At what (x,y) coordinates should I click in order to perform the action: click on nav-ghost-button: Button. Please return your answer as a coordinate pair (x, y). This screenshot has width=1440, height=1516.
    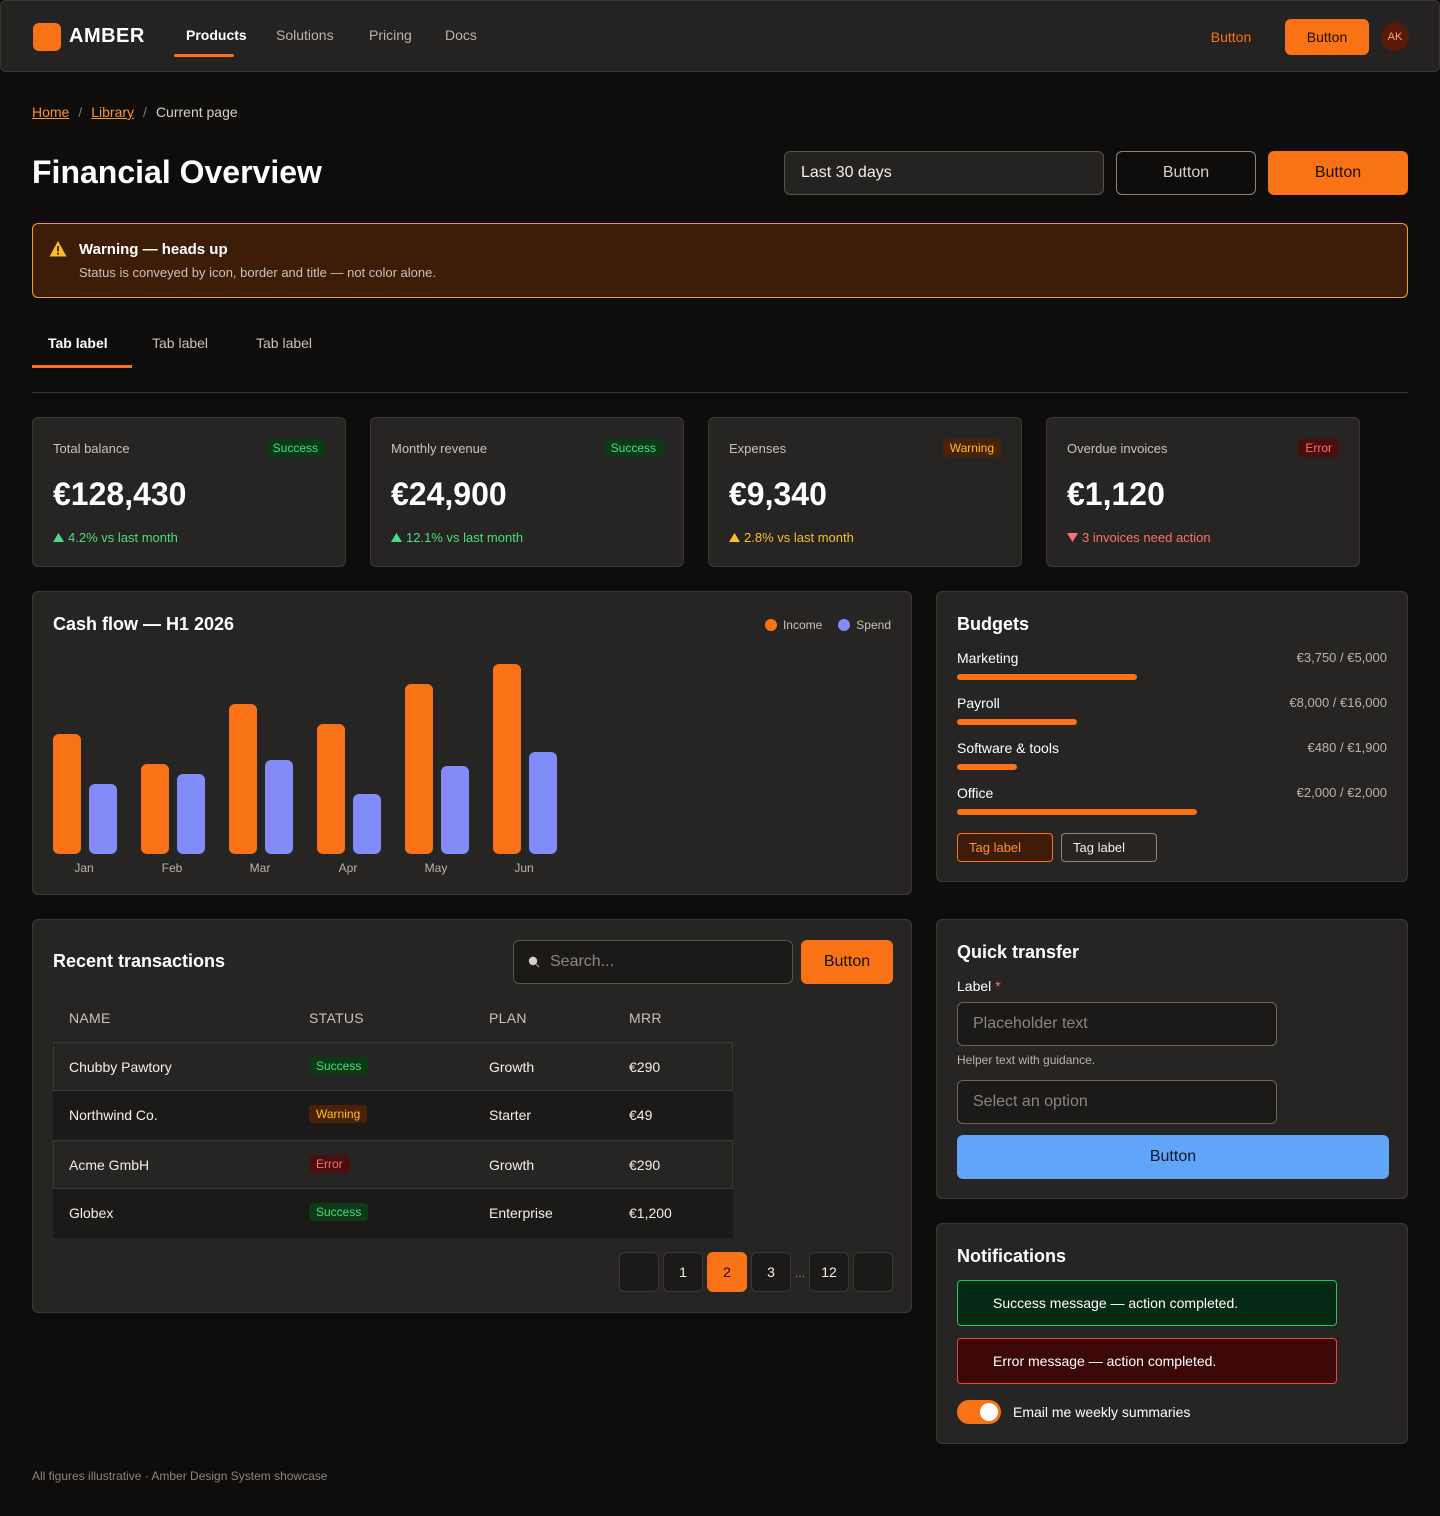
    Looking at the image, I should click on (1231, 37).